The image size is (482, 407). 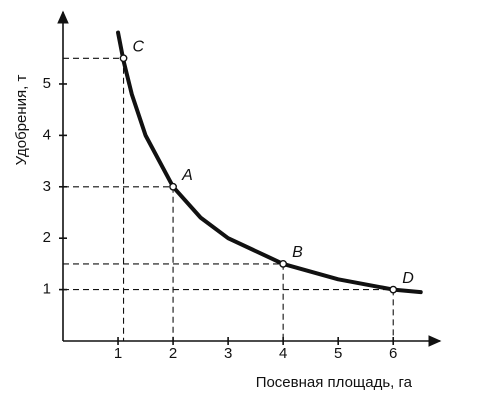 What do you see at coordinates (187, 175) in the screenshot?
I see `point-label: A` at bounding box center [187, 175].